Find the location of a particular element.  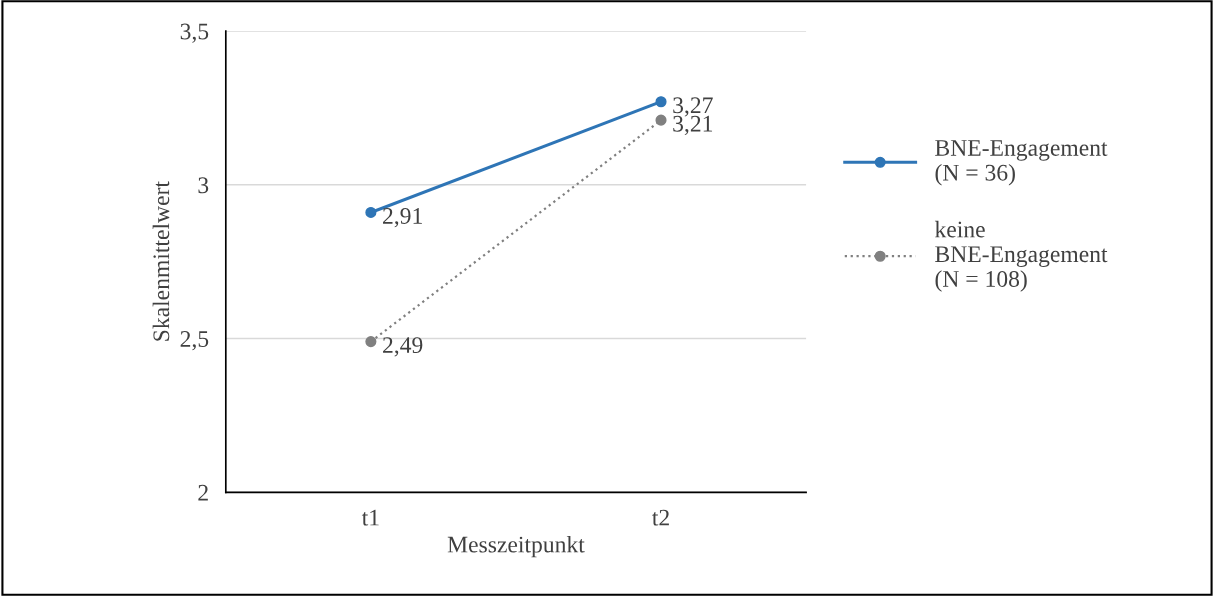

legend-label: keine BNE-Engagement (N = 108) is located at coordinates (1021, 256).